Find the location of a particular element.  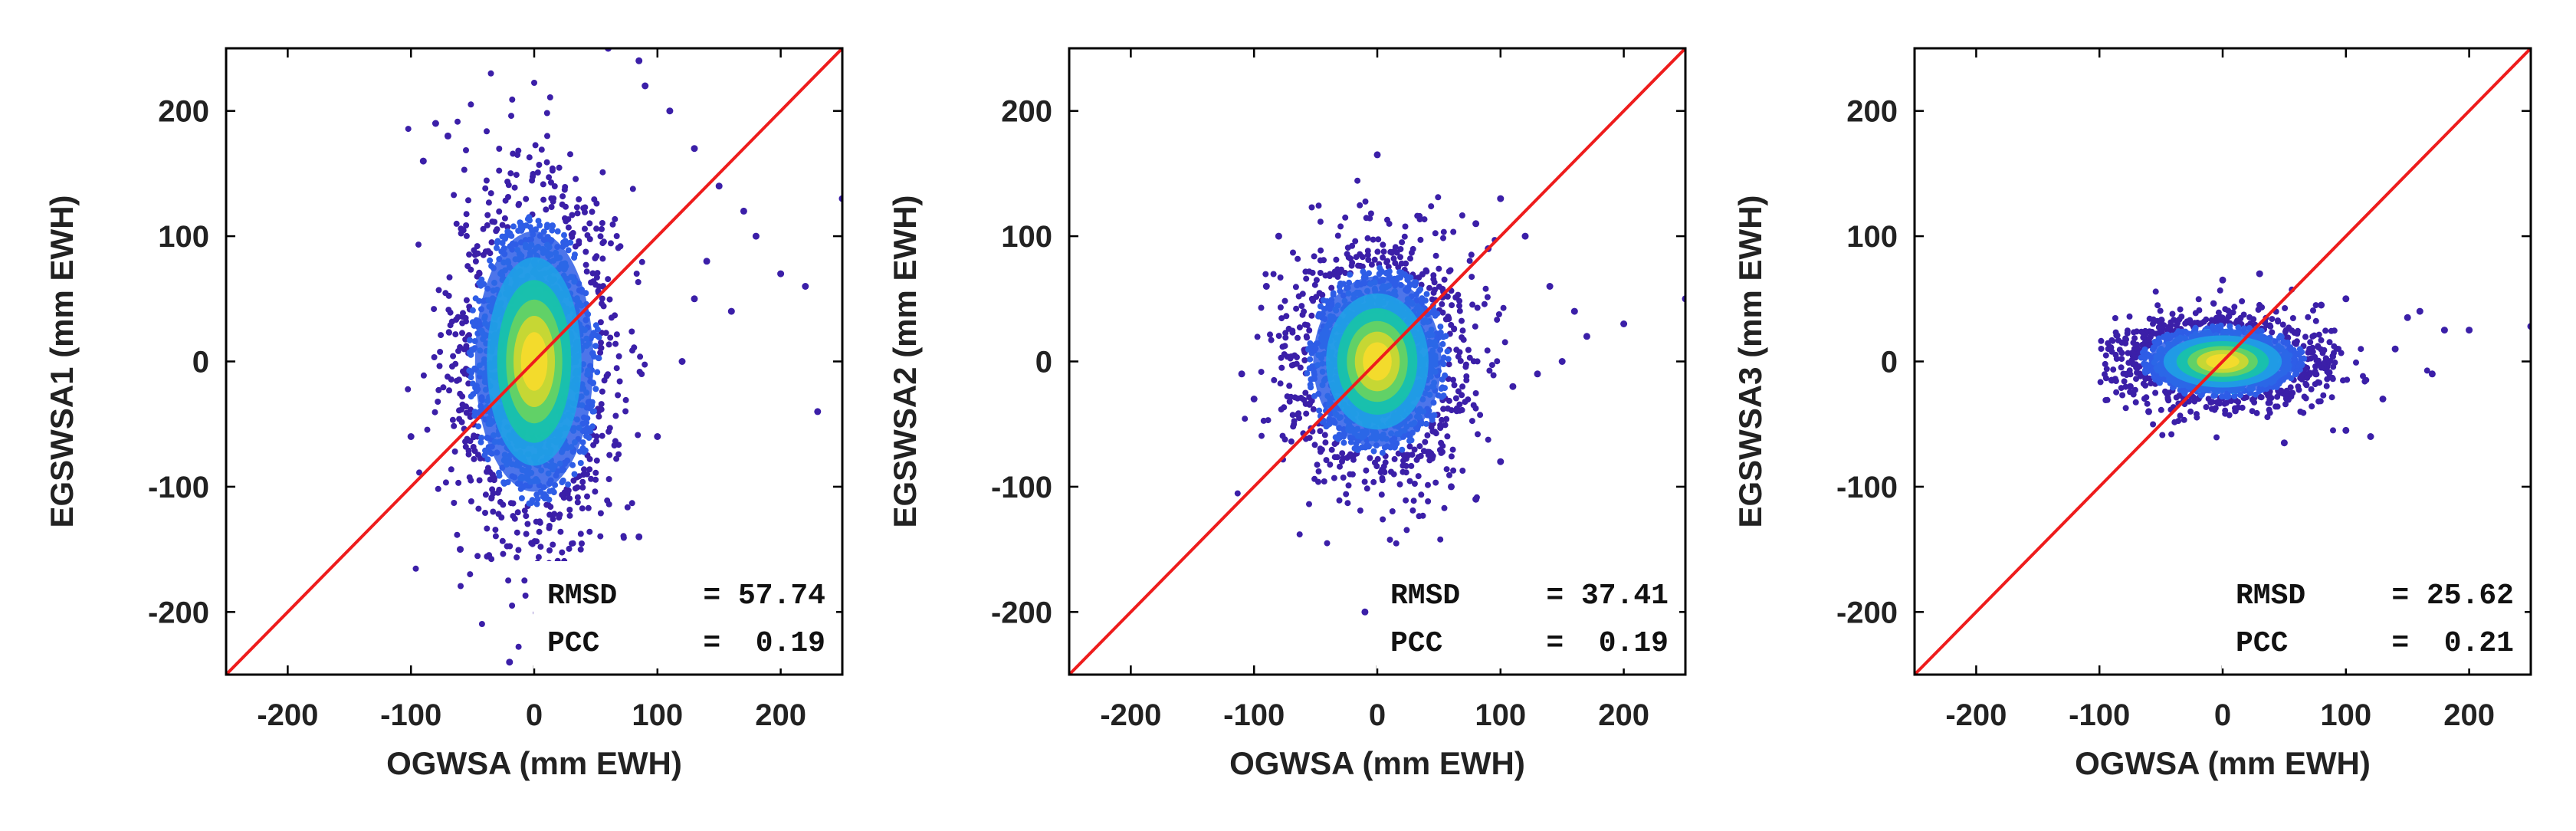

pcc-value: = 0.19 is located at coordinates (764, 643).